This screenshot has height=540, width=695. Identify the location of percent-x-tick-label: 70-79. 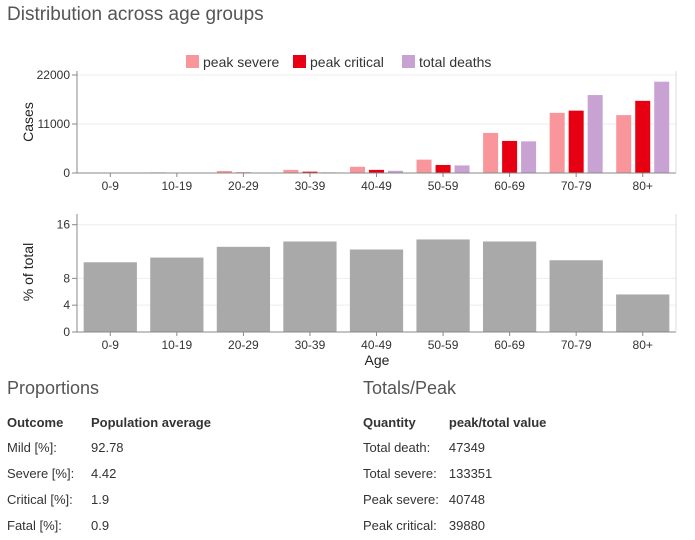
(576, 345).